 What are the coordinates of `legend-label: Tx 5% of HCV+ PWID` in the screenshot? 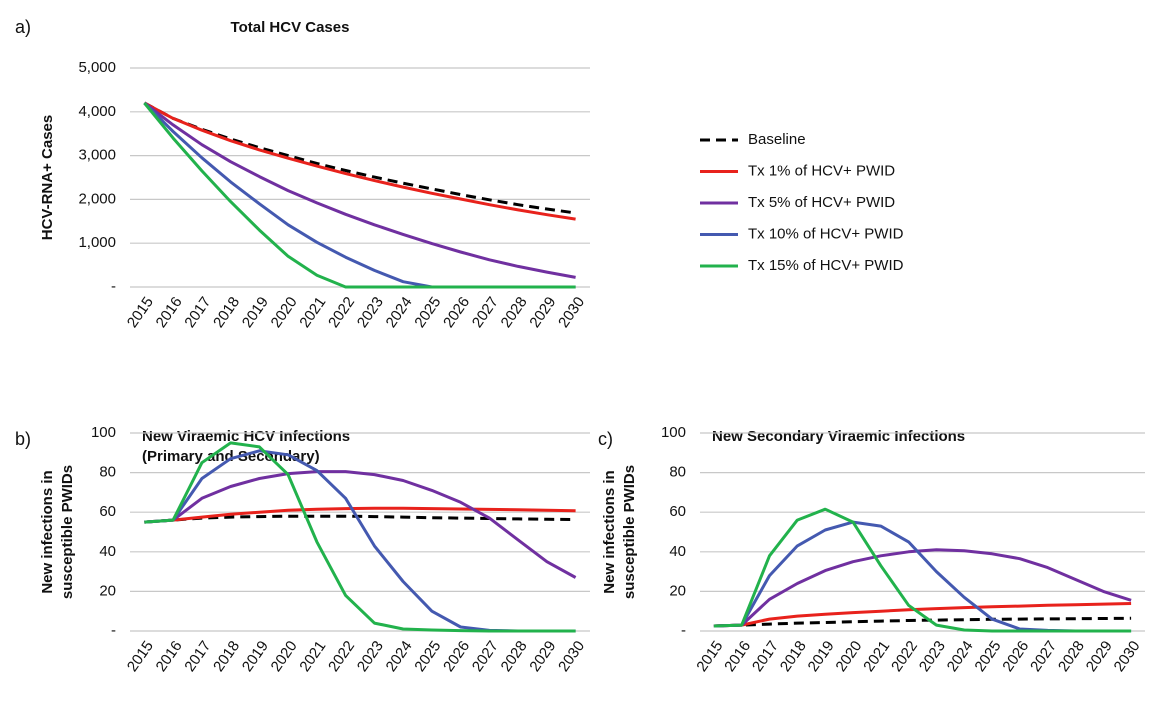 It's located at (821, 202).